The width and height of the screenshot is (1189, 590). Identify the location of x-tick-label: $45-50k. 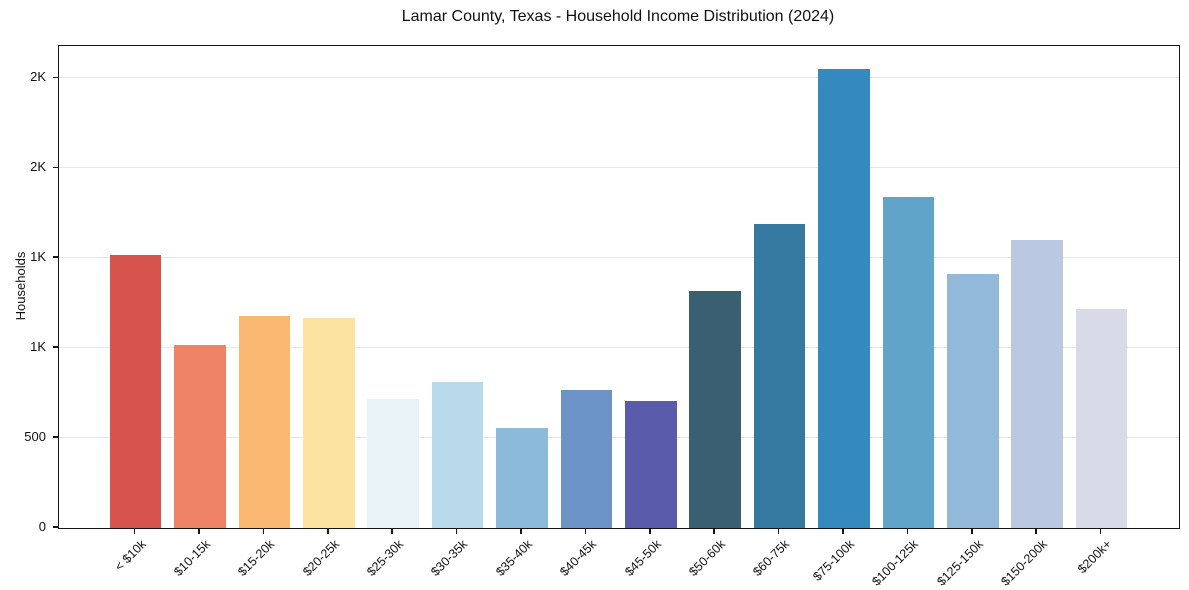
(642, 558).